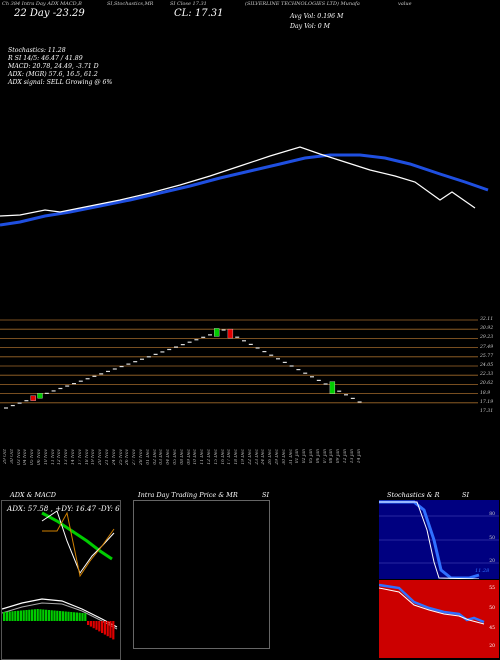 This screenshot has height=660, width=500. What do you see at coordinates (175, 457) in the screenshot?
I see `date-axis-label: 05 Dec` at bounding box center [175, 457].